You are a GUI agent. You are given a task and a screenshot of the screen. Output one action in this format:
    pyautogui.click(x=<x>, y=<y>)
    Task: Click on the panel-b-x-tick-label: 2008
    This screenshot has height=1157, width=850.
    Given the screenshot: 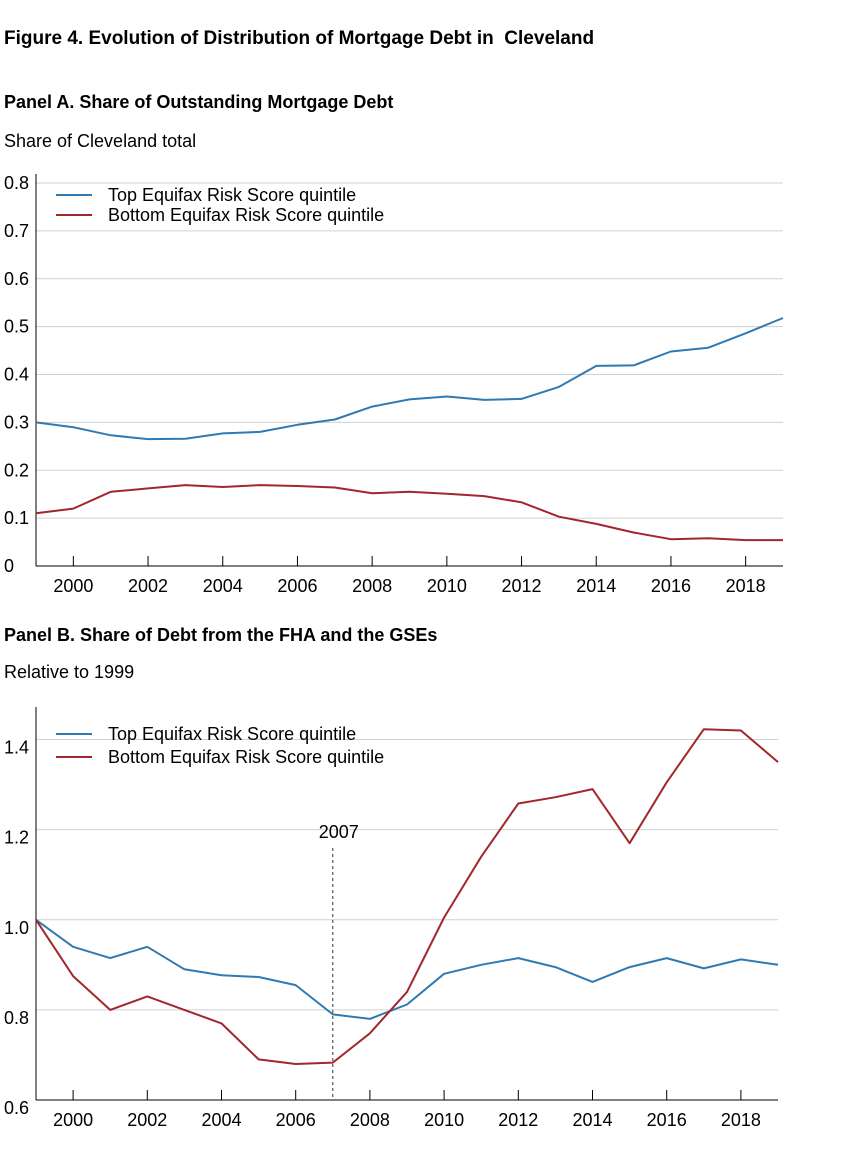 What is the action you would take?
    pyautogui.click(x=370, y=1120)
    